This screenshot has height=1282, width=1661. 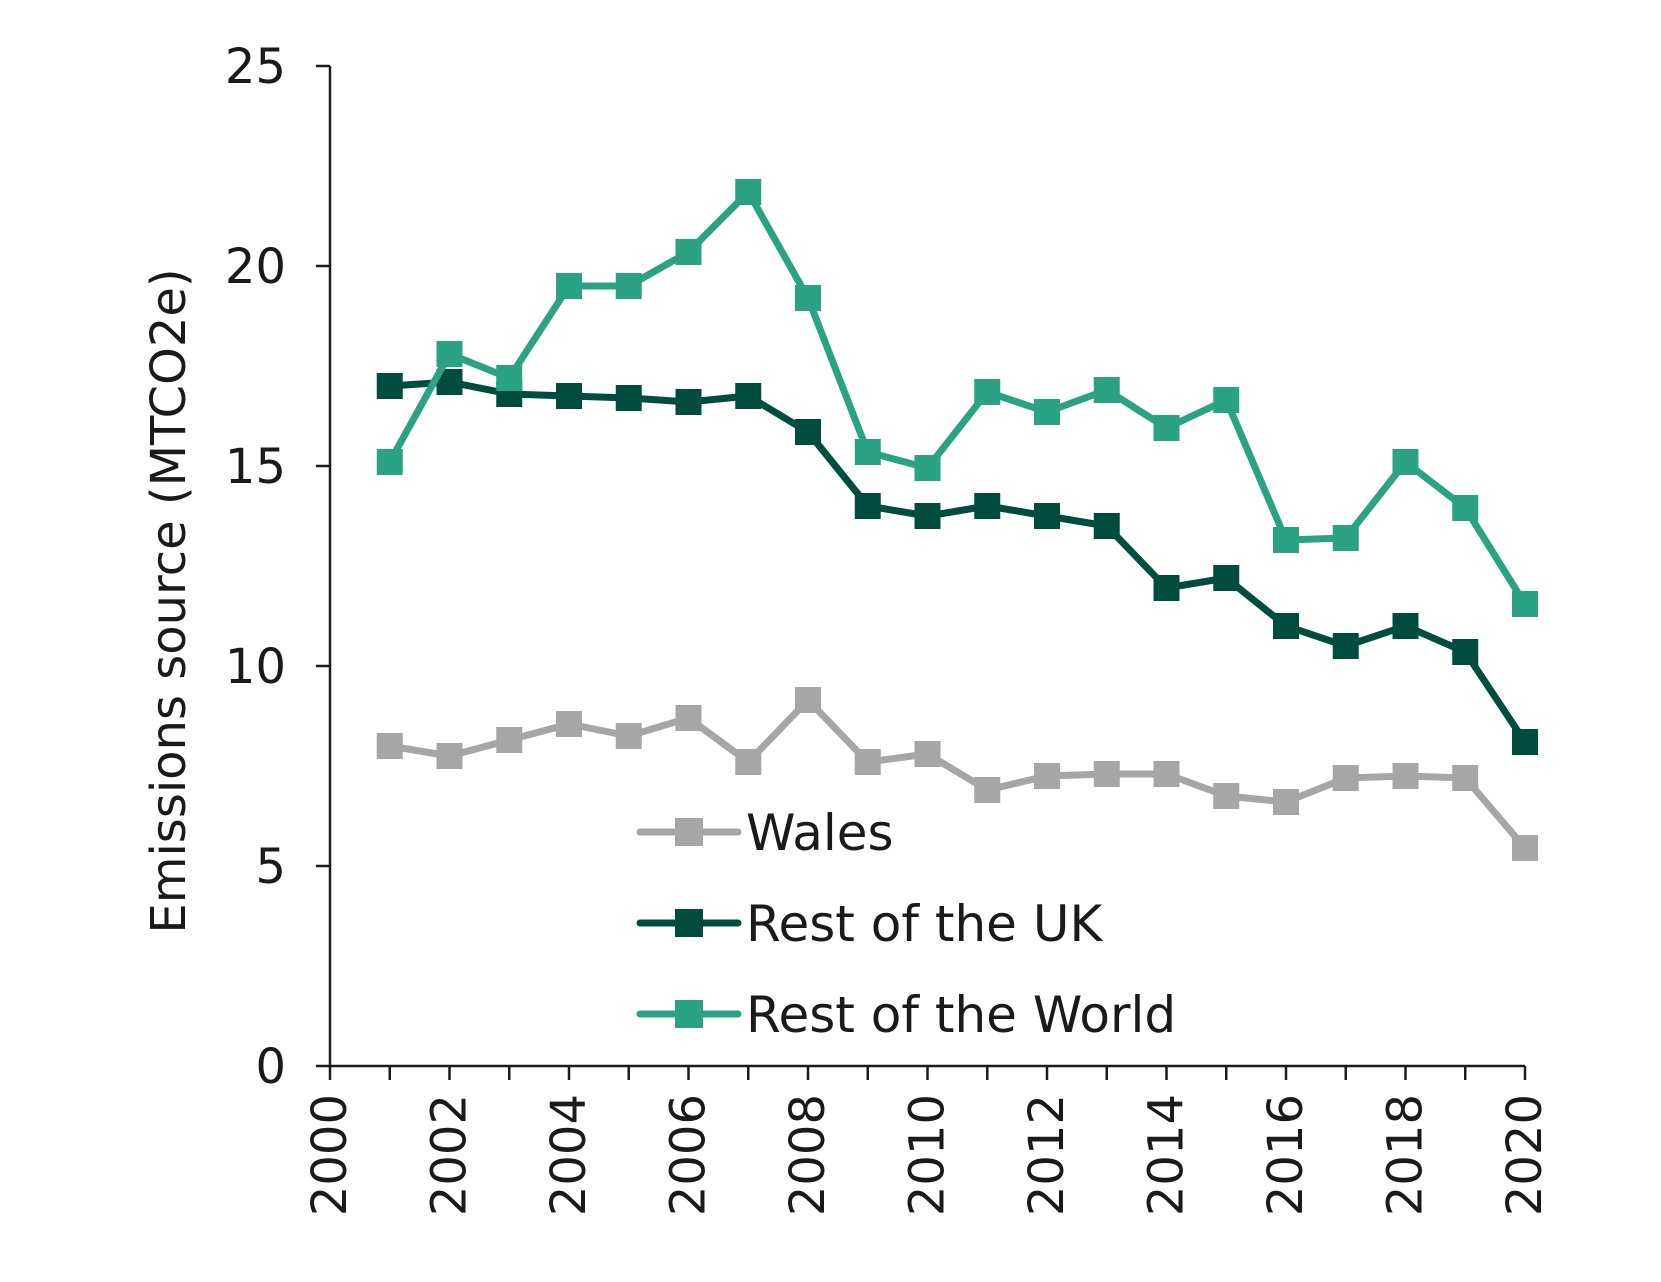 I want to click on x-tick-label: 2010, so click(x=928, y=1155).